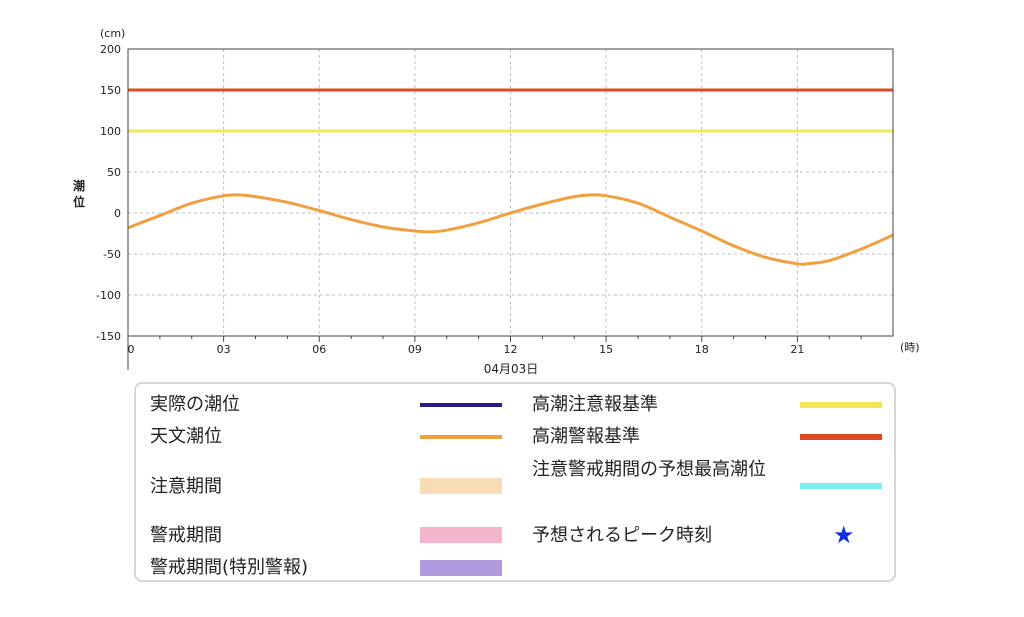  I want to click on legend-label-warning-period: 警戒期間, so click(186, 535).